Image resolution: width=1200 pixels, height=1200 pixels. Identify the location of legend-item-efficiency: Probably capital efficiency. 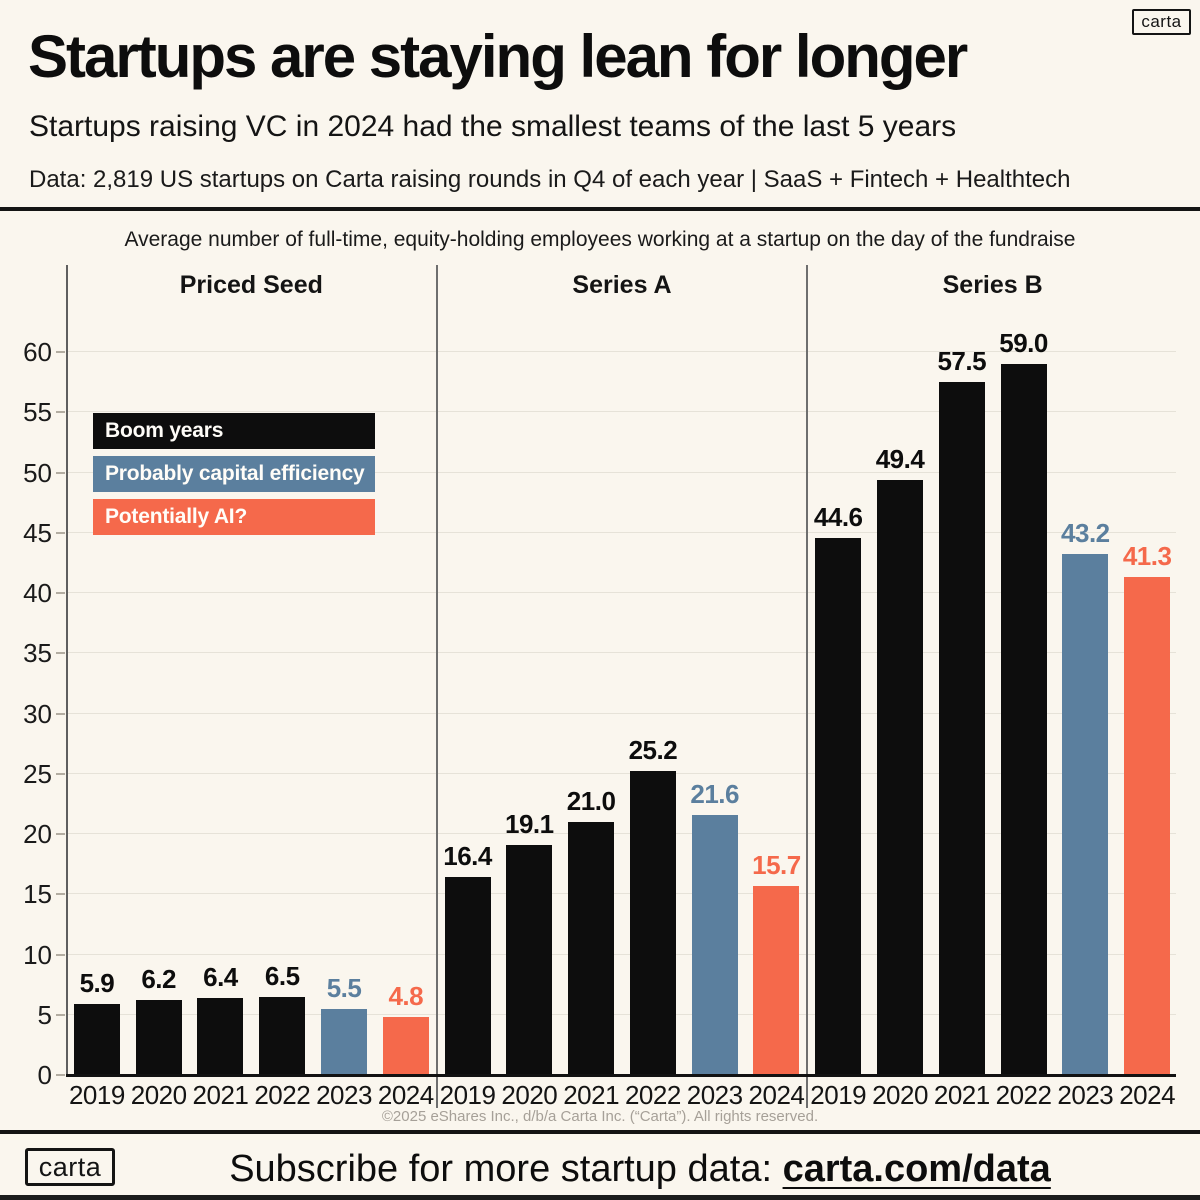
(234, 474).